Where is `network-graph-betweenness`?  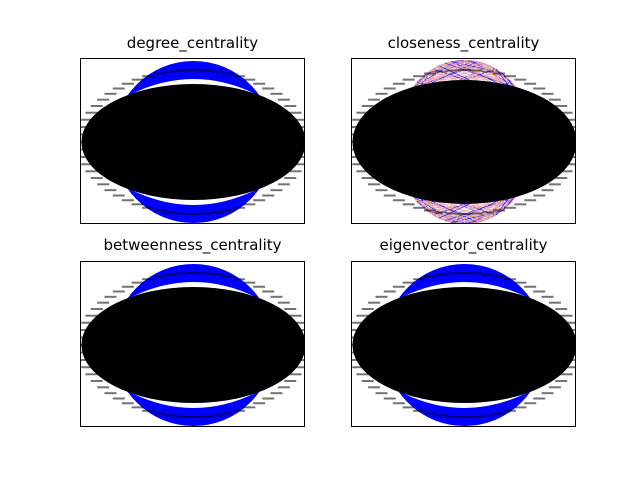 network-graph-betweenness is located at coordinates (192, 345).